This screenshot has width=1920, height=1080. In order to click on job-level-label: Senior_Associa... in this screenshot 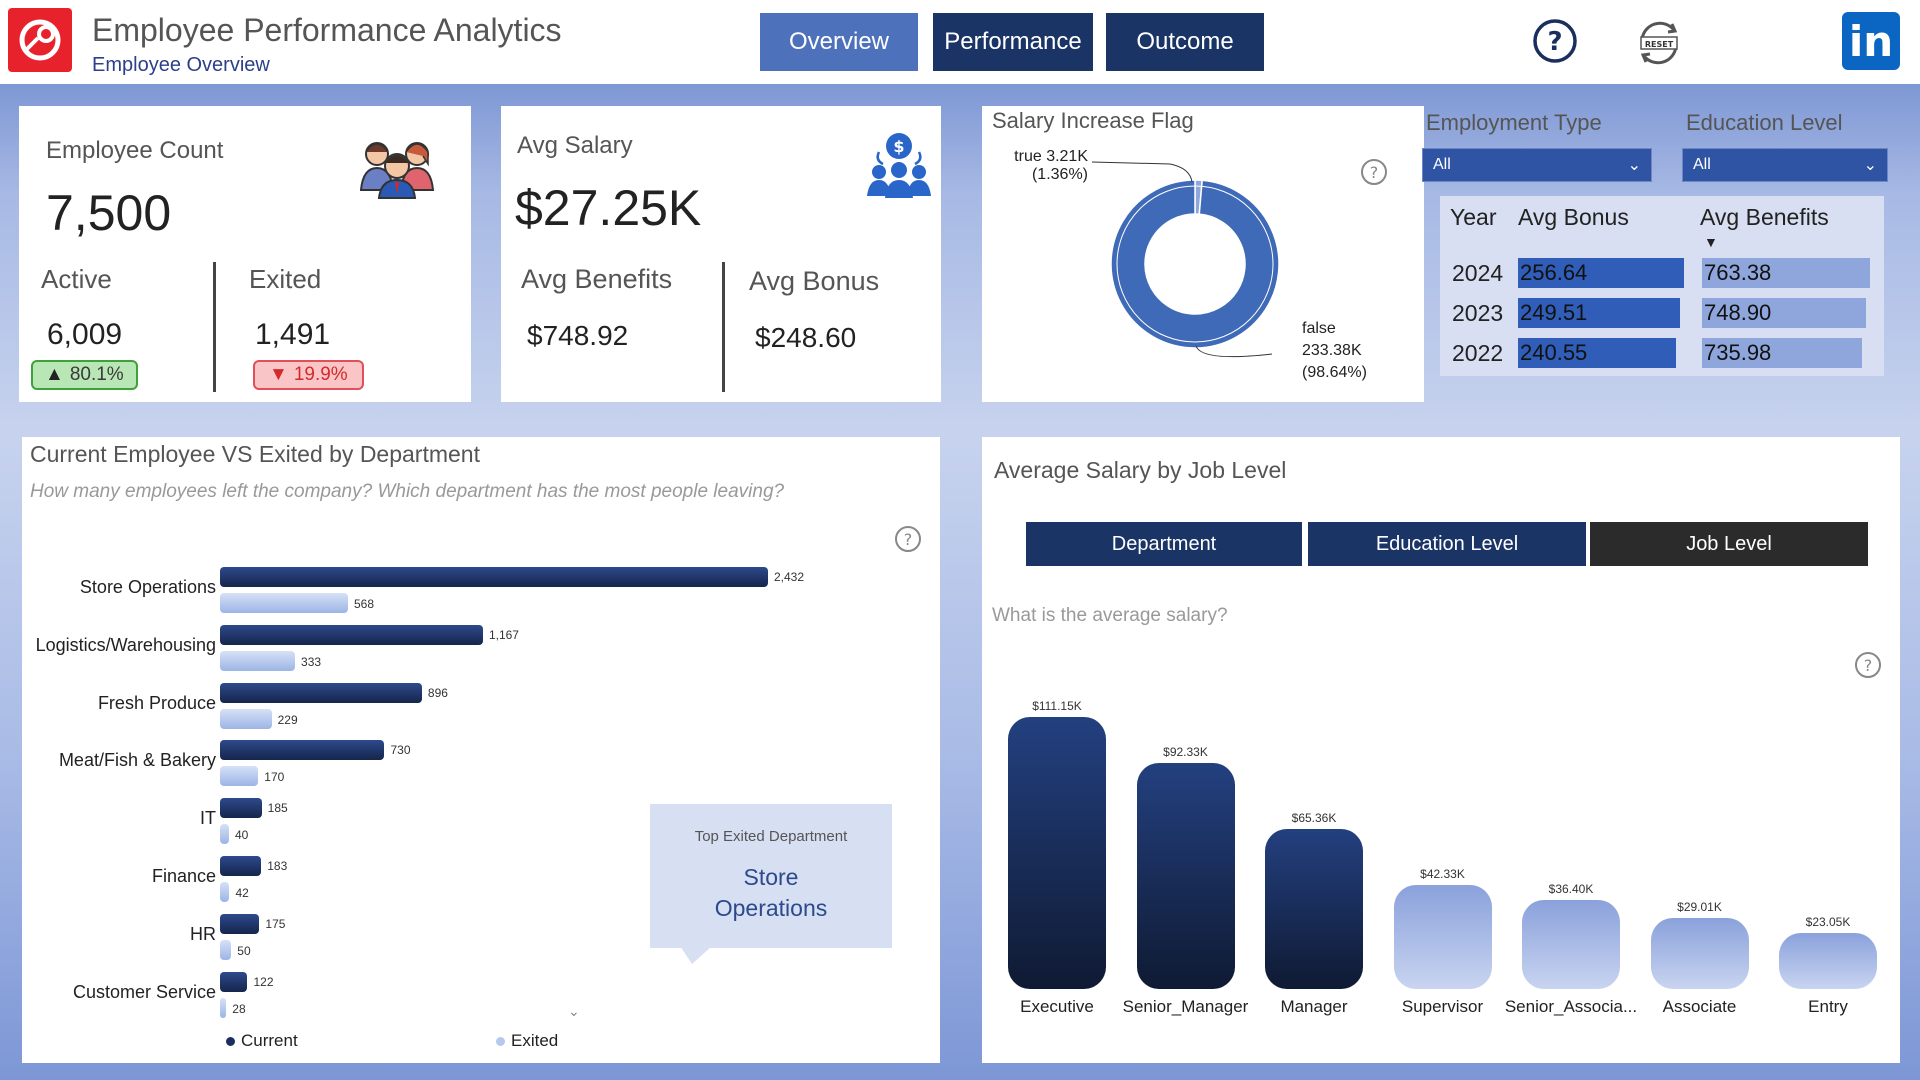, I will do `click(1571, 1006)`.